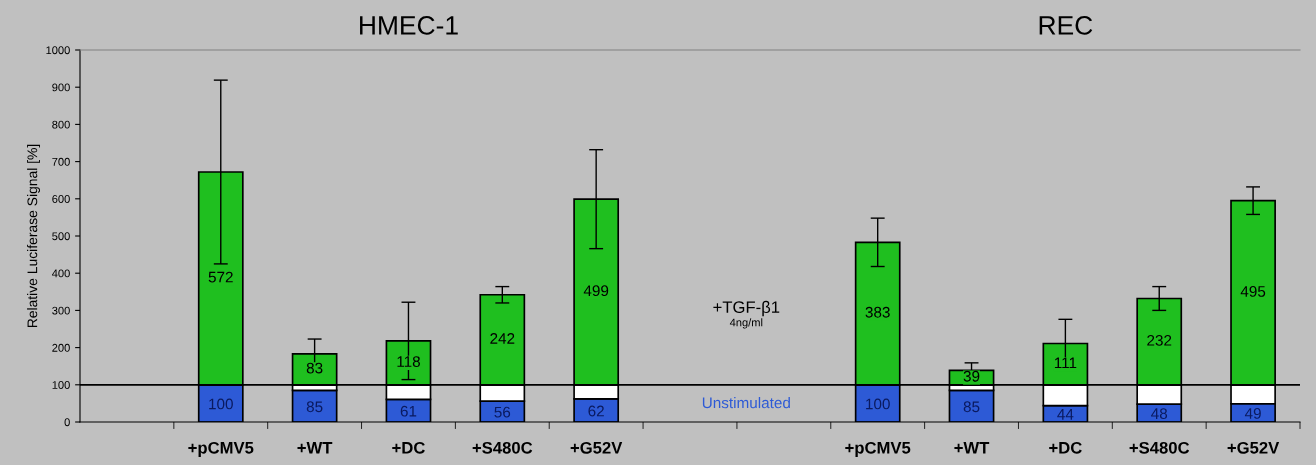  What do you see at coordinates (408, 411) in the screenshot?
I see `data-label: 61` at bounding box center [408, 411].